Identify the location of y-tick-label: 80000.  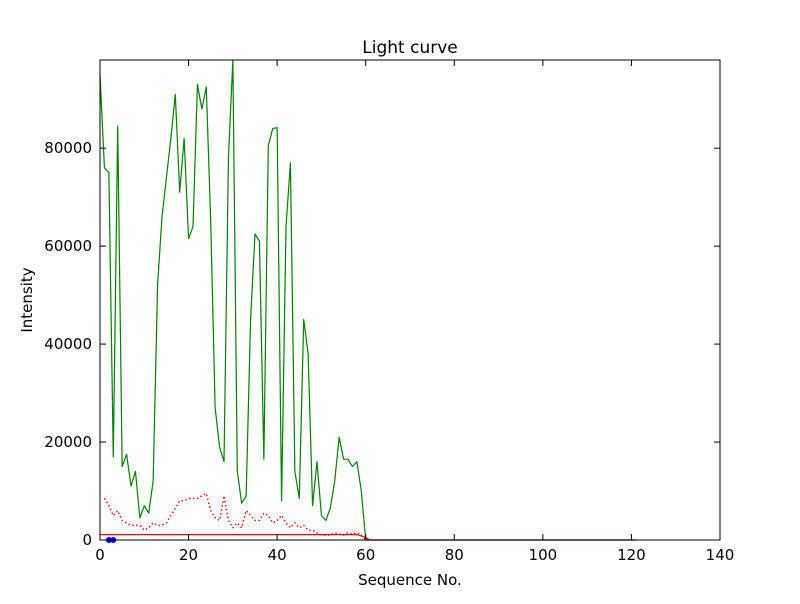
(68, 148).